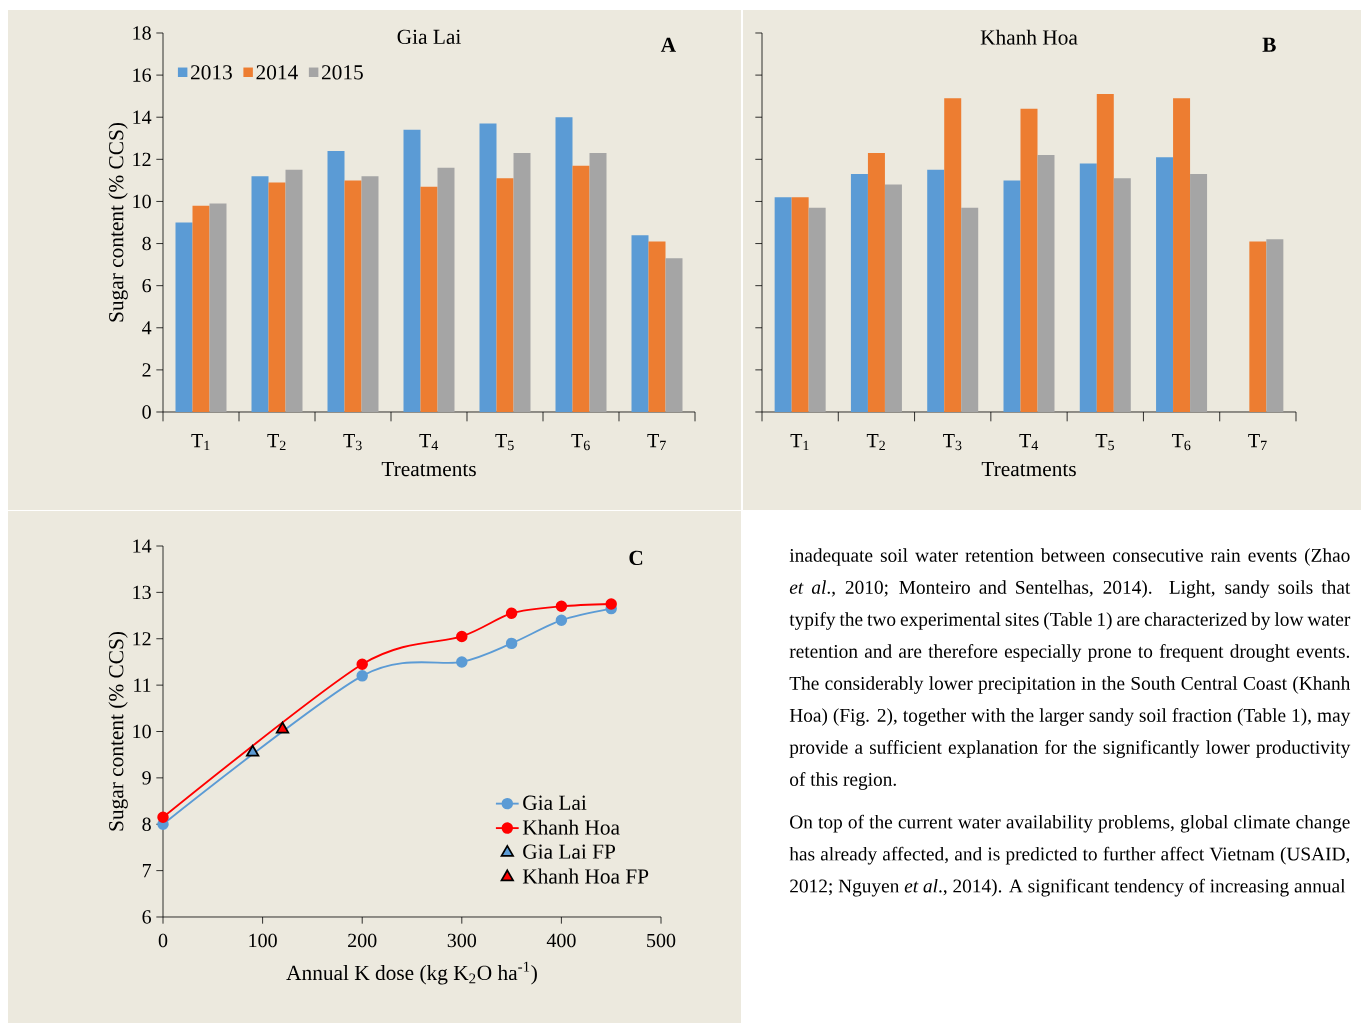 This screenshot has width=1361, height=1023. I want to click on annotation: A, so click(668, 44).